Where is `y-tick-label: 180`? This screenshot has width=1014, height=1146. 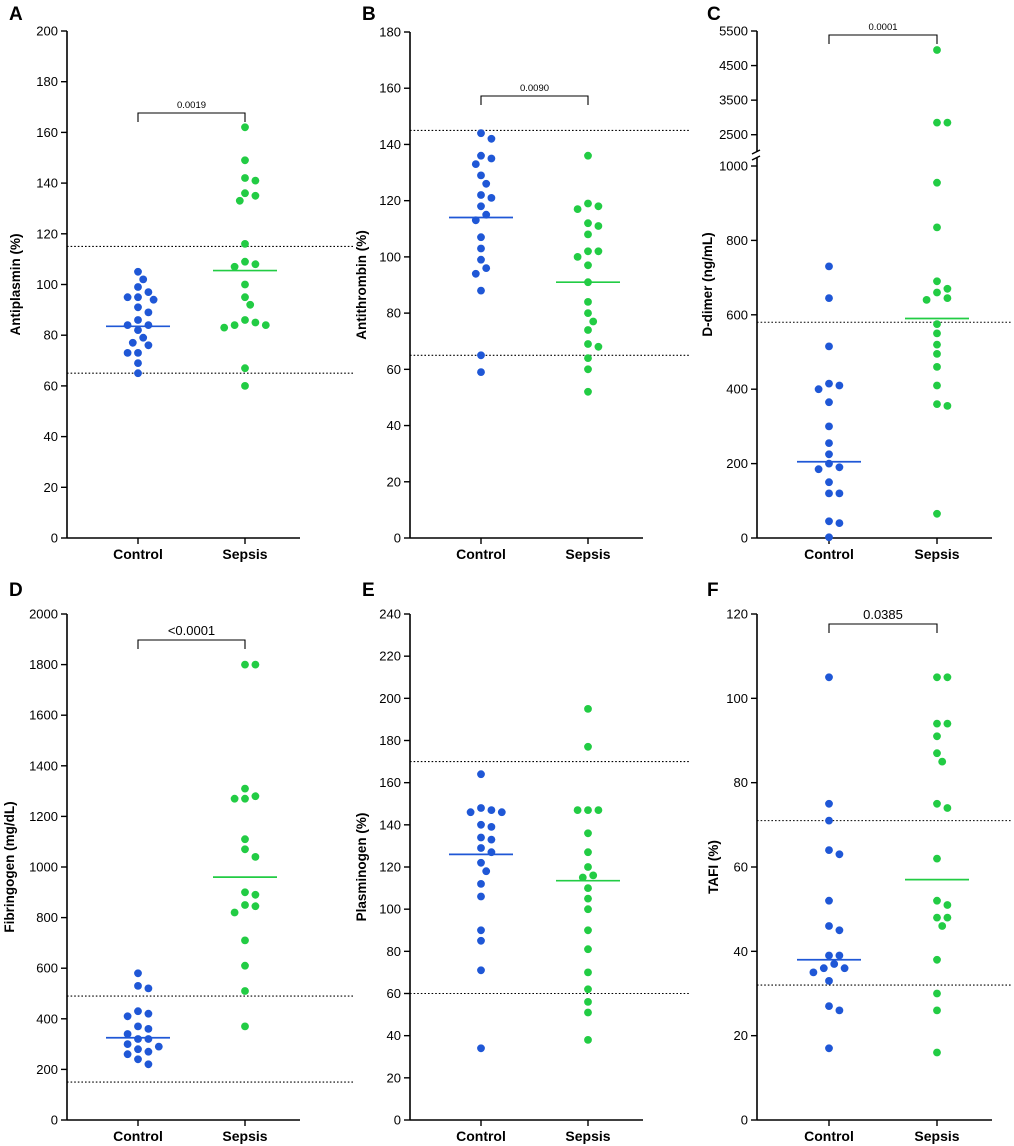
y-tick-label: 180 is located at coordinates (47, 81).